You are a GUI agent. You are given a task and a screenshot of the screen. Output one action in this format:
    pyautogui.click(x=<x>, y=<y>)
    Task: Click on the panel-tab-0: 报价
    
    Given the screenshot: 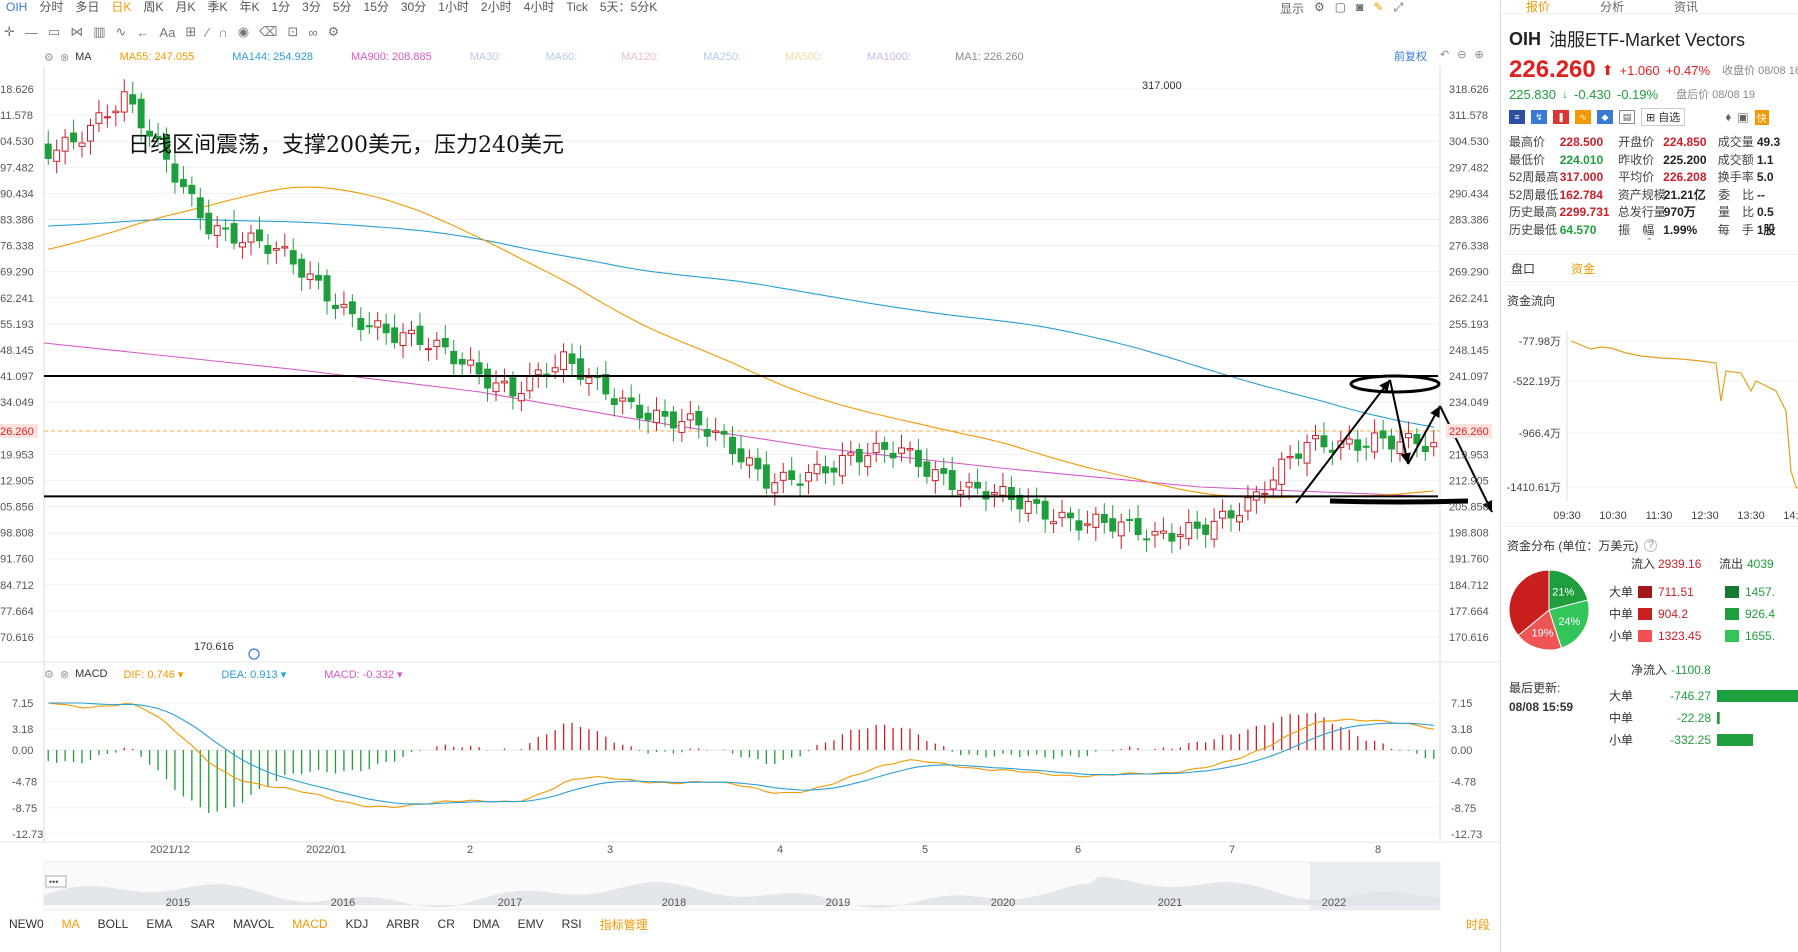 What is the action you would take?
    pyautogui.click(x=1537, y=7)
    